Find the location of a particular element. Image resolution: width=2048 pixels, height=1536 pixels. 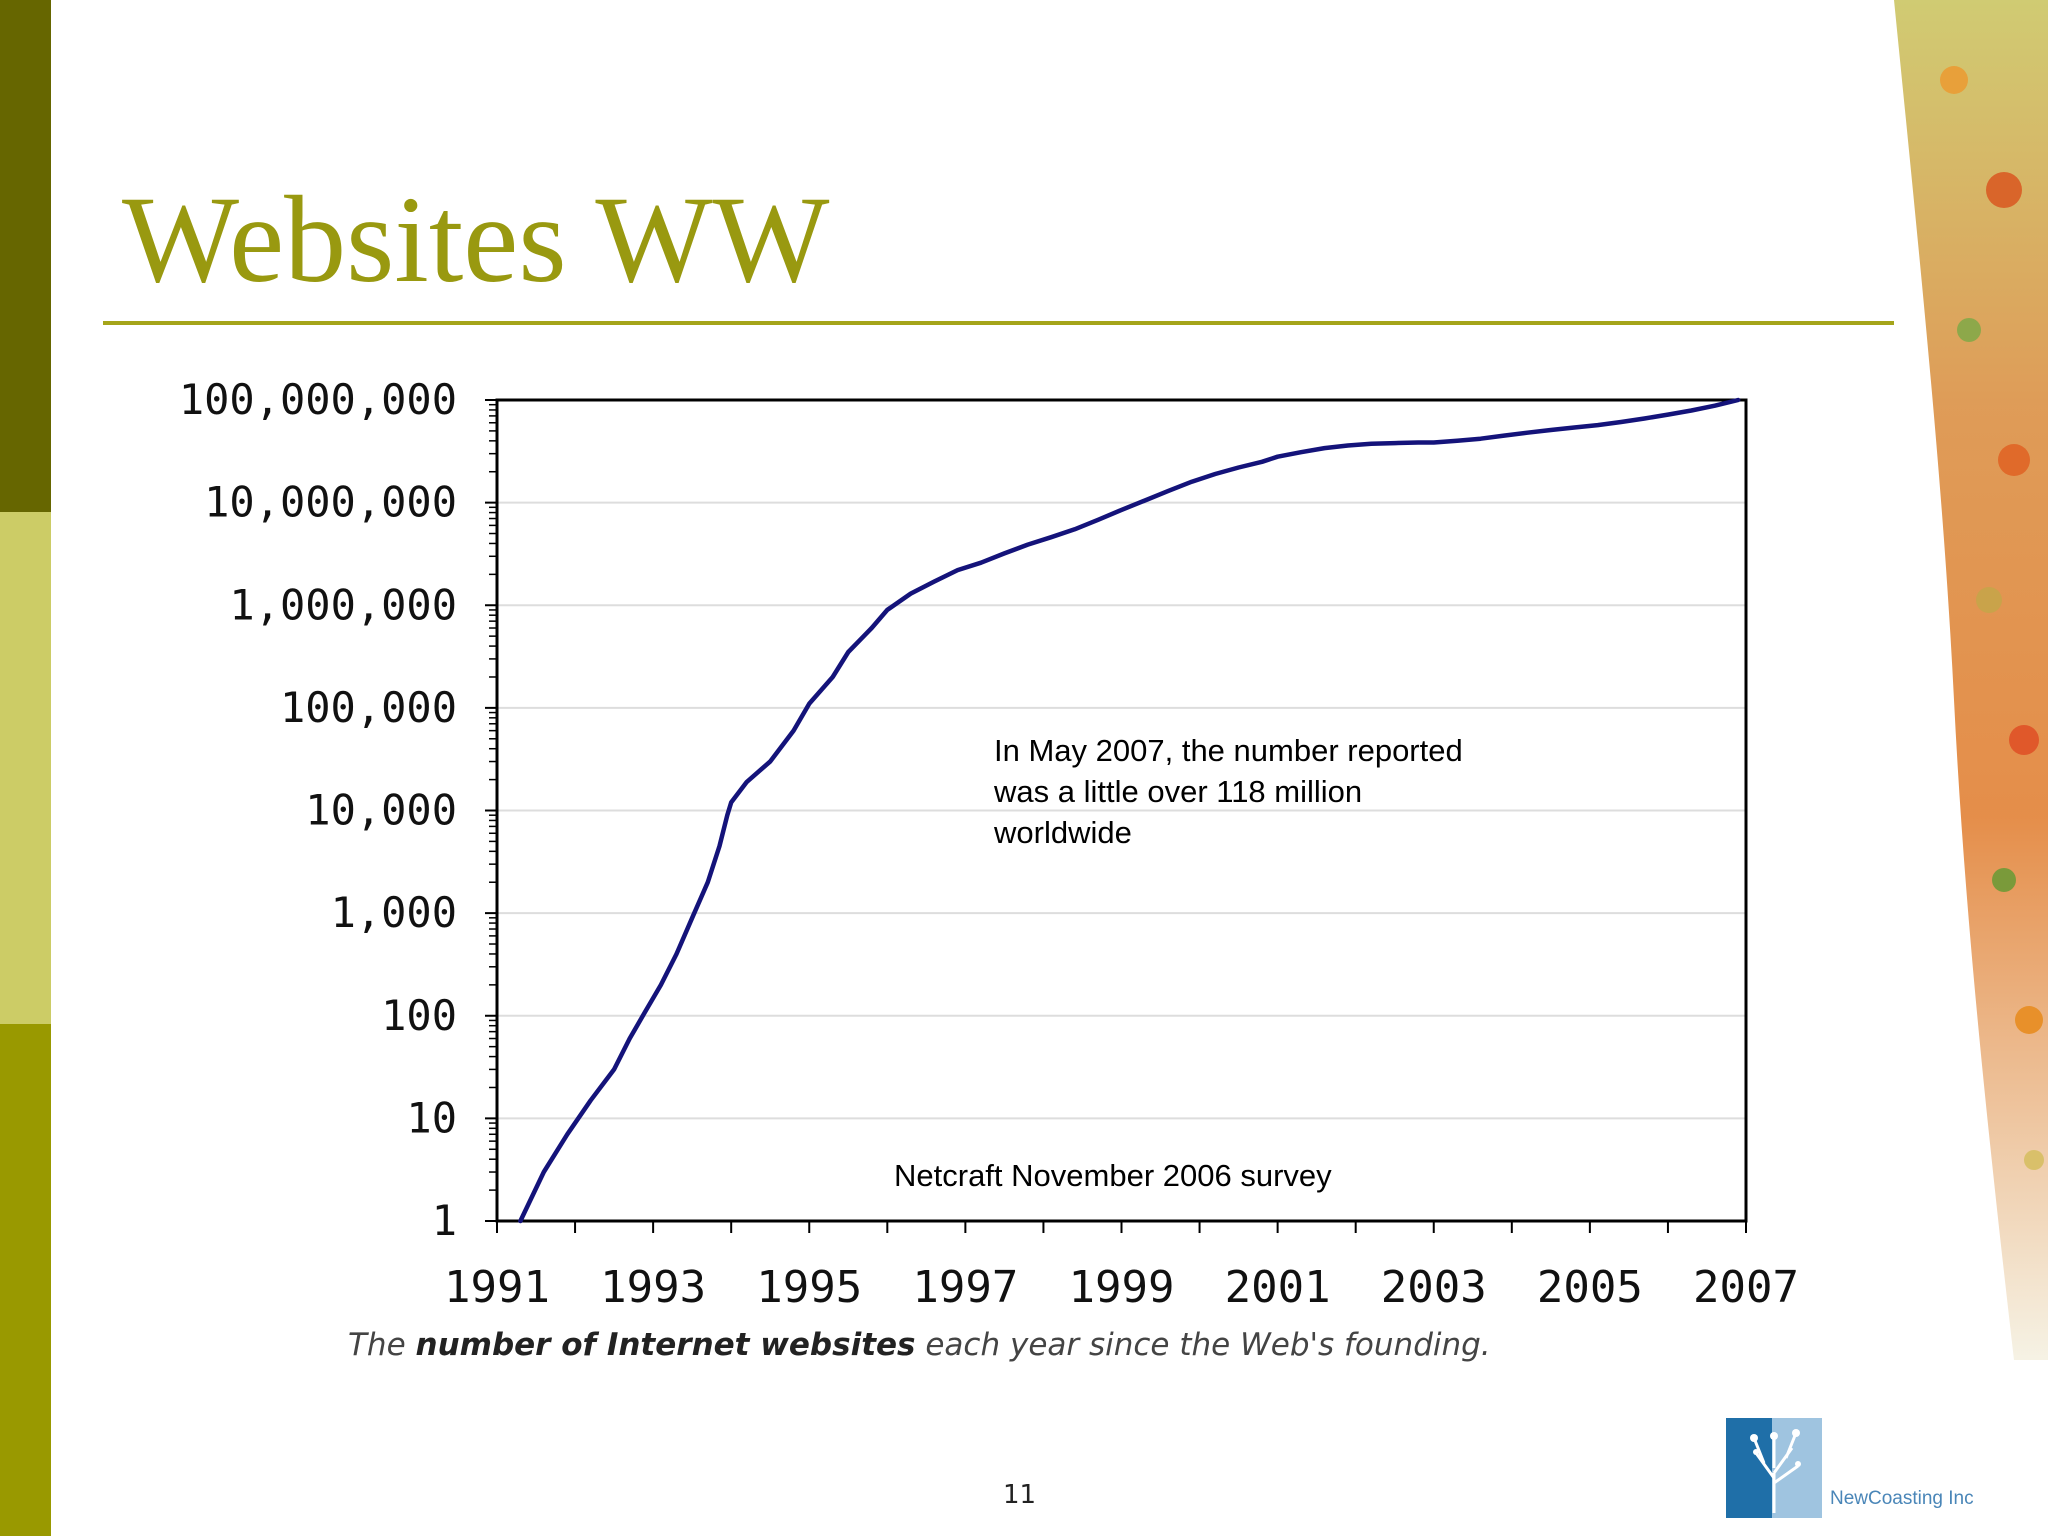

y-tick-label: 100,000 is located at coordinates (368, 707).